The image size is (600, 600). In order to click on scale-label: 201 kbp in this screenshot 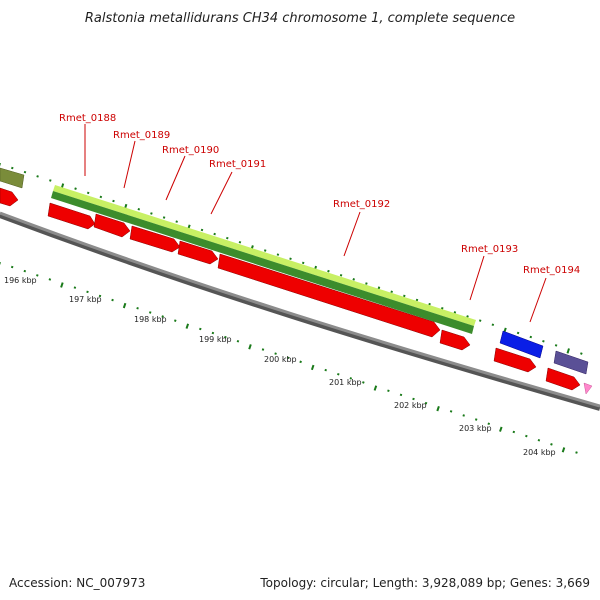, I will do `click(345, 382)`.